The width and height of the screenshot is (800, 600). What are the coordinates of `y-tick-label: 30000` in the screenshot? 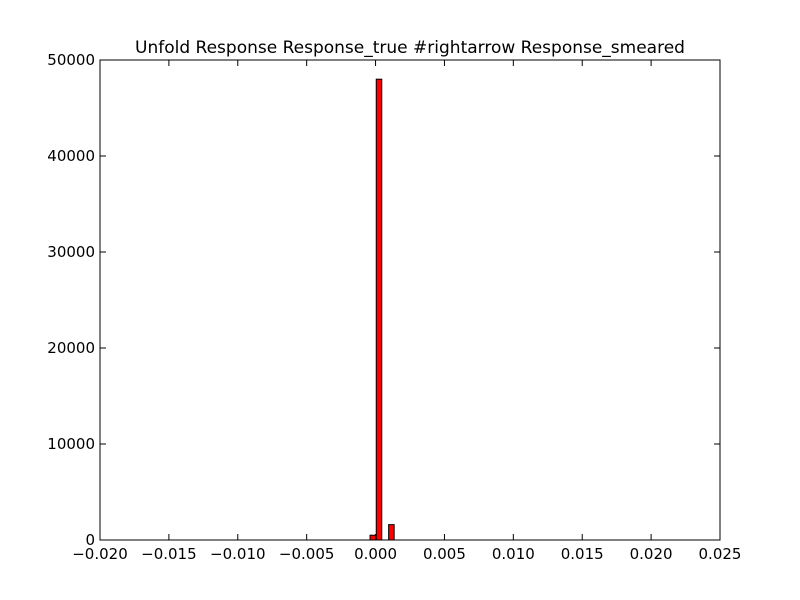 It's located at (71, 252).